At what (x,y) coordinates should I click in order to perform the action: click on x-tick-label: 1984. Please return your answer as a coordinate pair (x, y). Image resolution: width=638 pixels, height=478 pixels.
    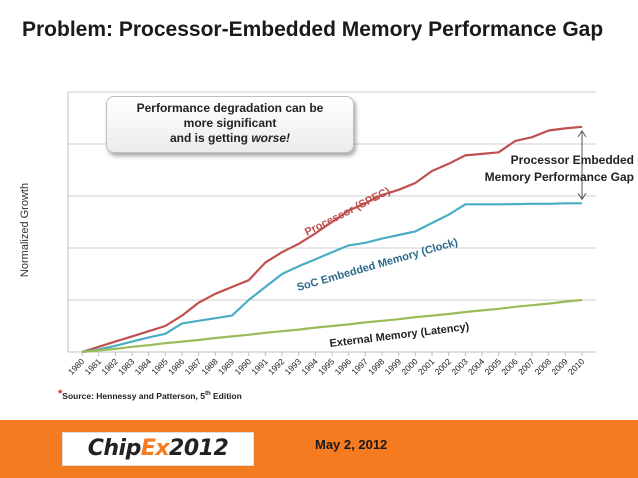
    Looking at the image, I should click on (143, 366).